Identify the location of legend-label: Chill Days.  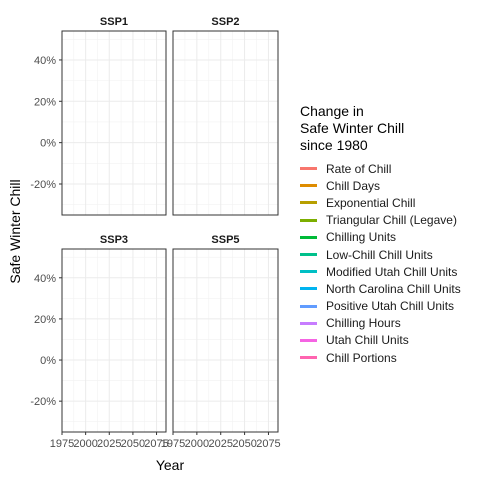
(353, 185).